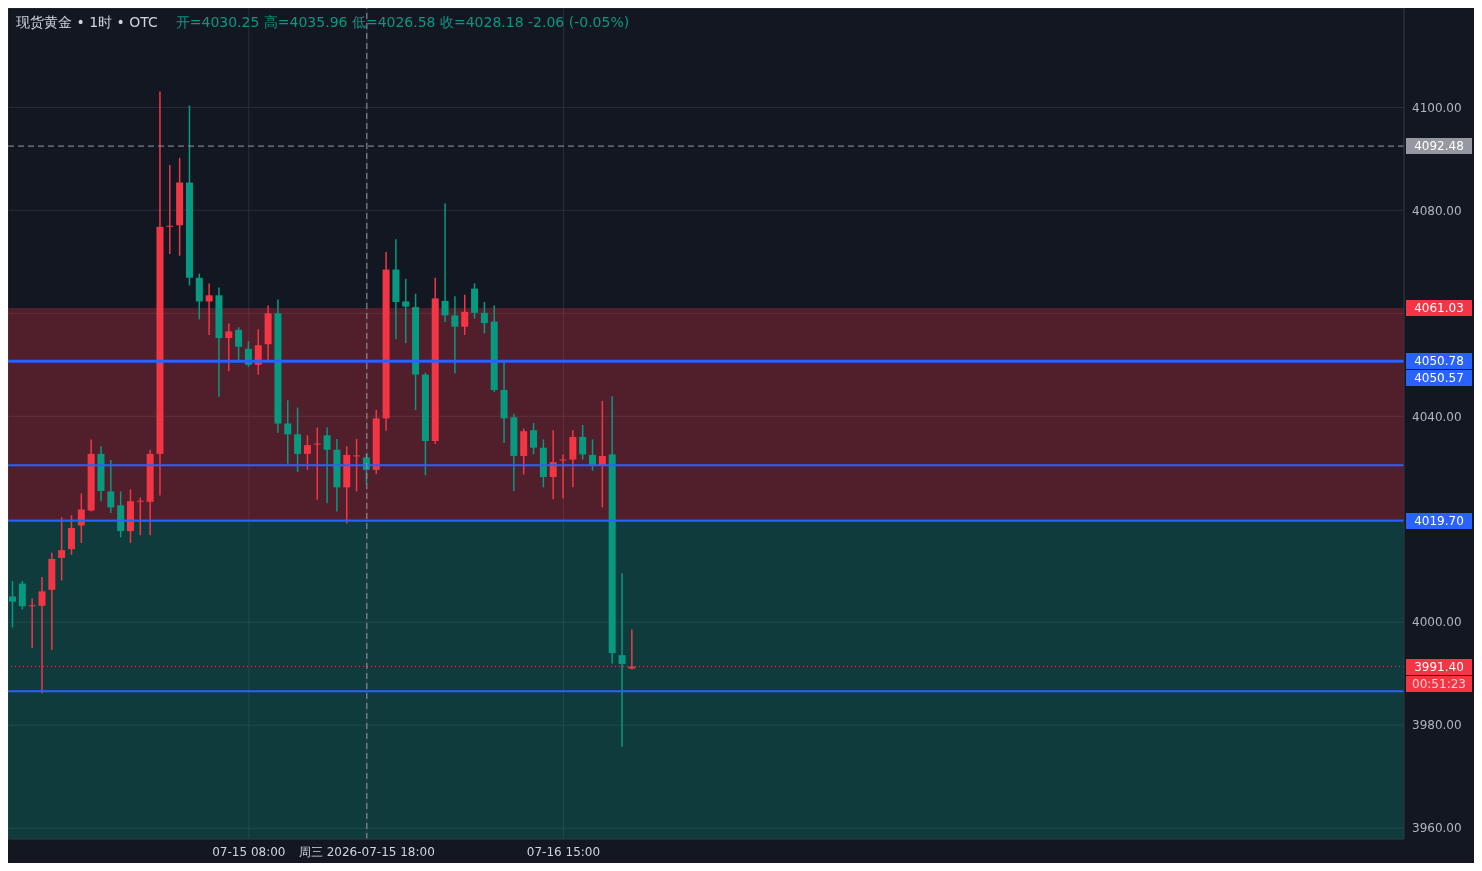 Image resolution: width=1482 pixels, height=871 pixels. Describe the element at coordinates (563, 851) in the screenshot. I see `x-tick-label: 07-16 15:00` at that location.